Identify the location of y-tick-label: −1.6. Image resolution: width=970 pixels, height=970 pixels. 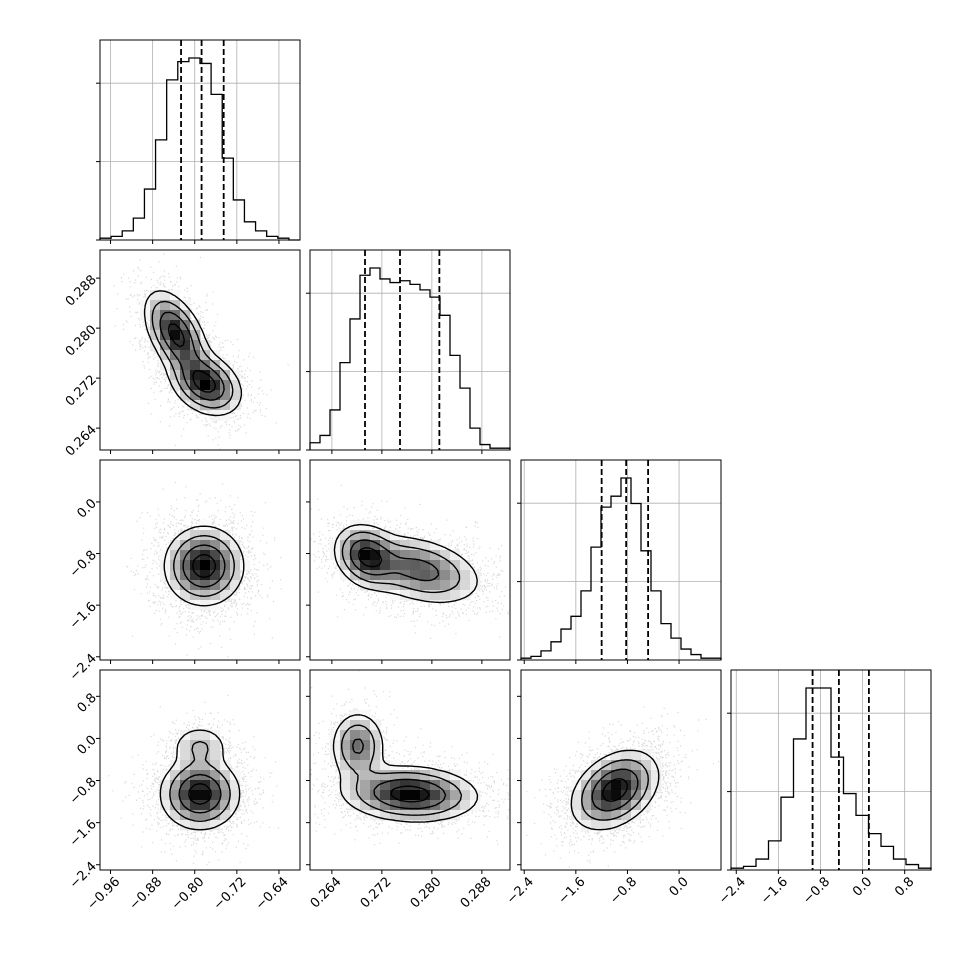
(83, 833).